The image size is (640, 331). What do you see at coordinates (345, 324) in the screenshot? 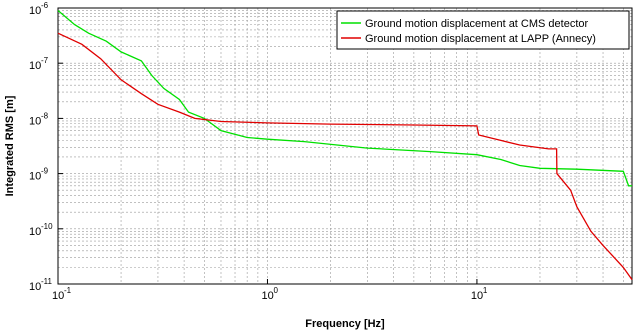
I see `x-axis-label: Frequency [Hz]` at bounding box center [345, 324].